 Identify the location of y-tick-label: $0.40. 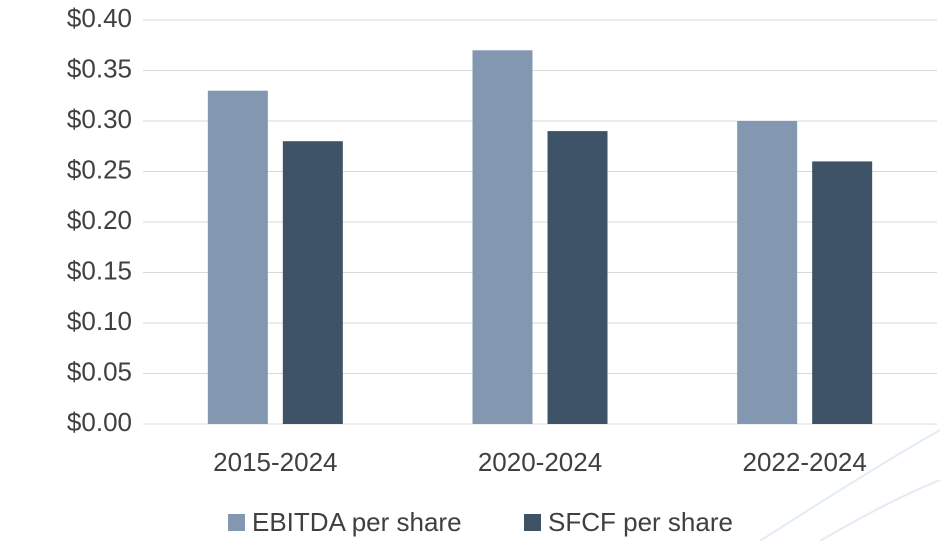
(99, 18).